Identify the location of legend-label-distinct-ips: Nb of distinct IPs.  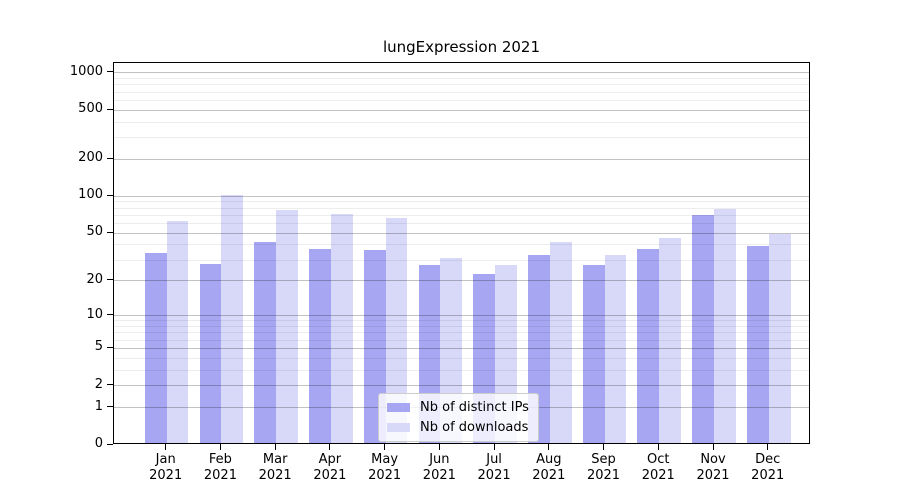
(474, 407).